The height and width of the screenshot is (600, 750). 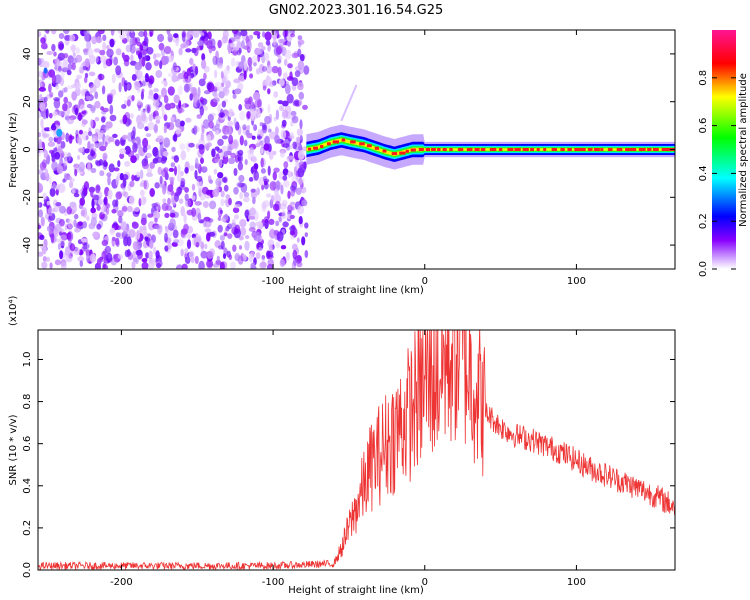 I want to click on signal-track-band, so click(x=490, y=147).